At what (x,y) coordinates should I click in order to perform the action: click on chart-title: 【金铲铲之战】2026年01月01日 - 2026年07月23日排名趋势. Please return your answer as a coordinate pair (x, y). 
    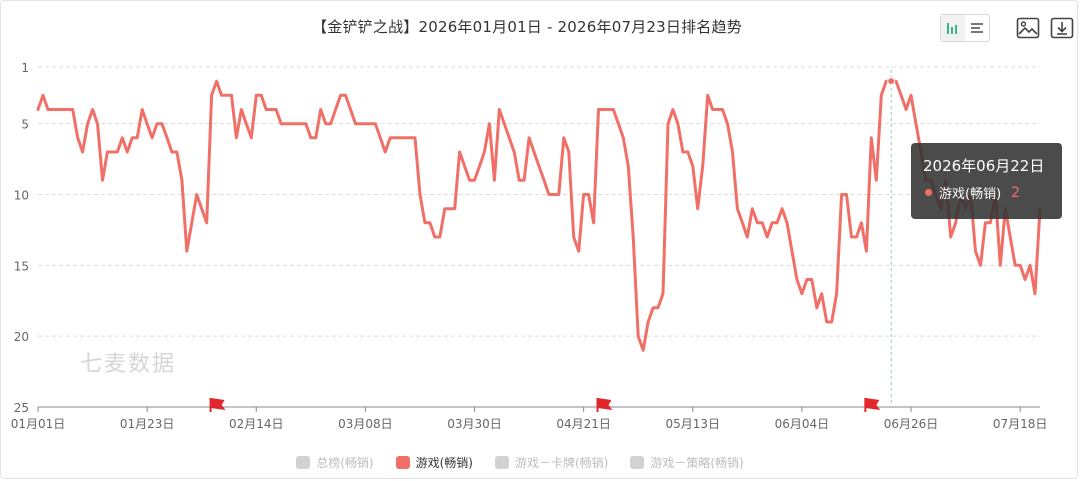
    Looking at the image, I should click on (527, 27).